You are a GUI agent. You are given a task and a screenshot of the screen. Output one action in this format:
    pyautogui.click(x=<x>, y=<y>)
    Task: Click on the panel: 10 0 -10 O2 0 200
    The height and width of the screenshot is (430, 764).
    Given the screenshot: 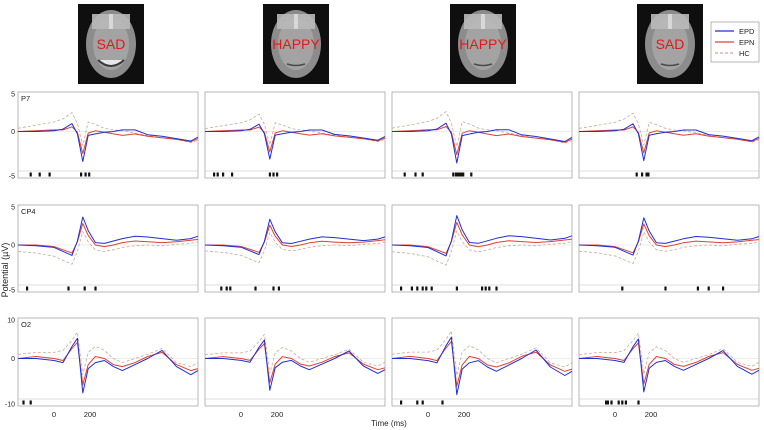 What is the action you would take?
    pyautogui.click(x=102, y=368)
    